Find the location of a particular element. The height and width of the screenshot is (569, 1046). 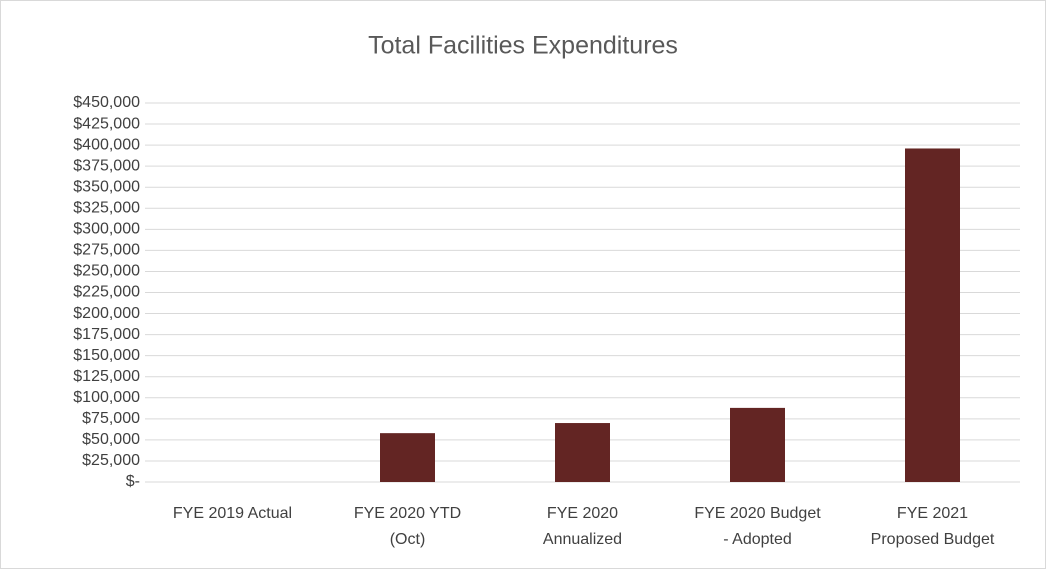

x-tick-label: FYE 2021 is located at coordinates (932, 513).